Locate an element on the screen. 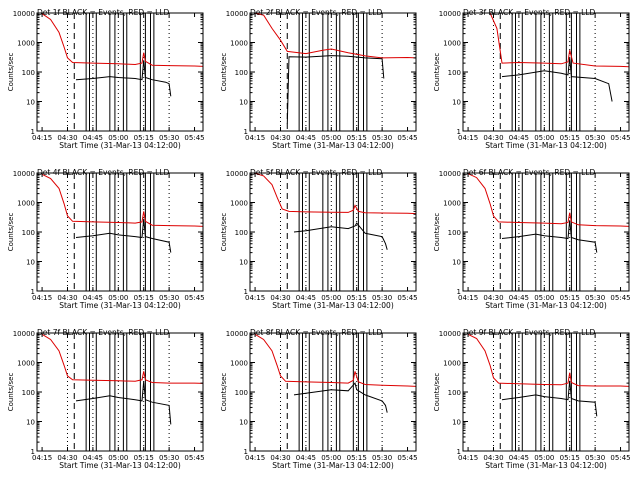 The image size is (640, 480). panel-title: Det 7f BLACK = Events, RED = LLD is located at coordinates (103, 332).